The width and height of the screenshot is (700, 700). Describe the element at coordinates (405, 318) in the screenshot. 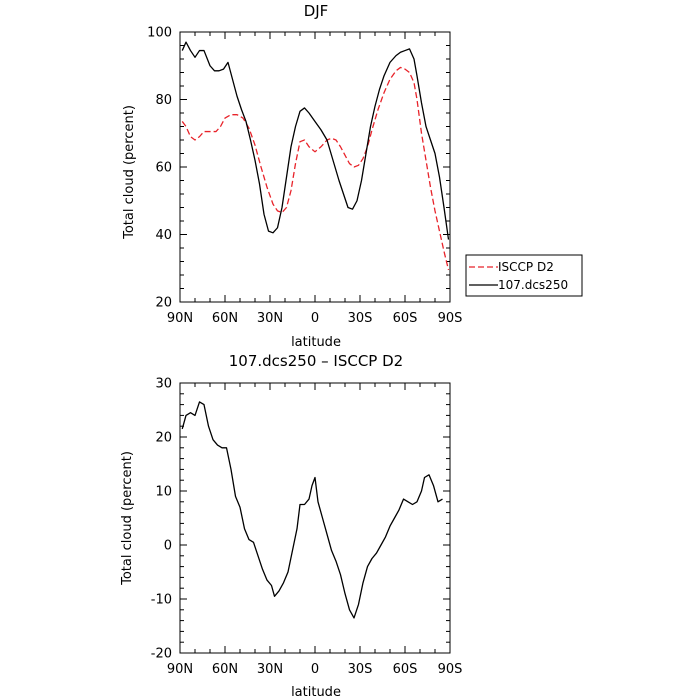

I see `djf-xtick-label: 60S` at that location.